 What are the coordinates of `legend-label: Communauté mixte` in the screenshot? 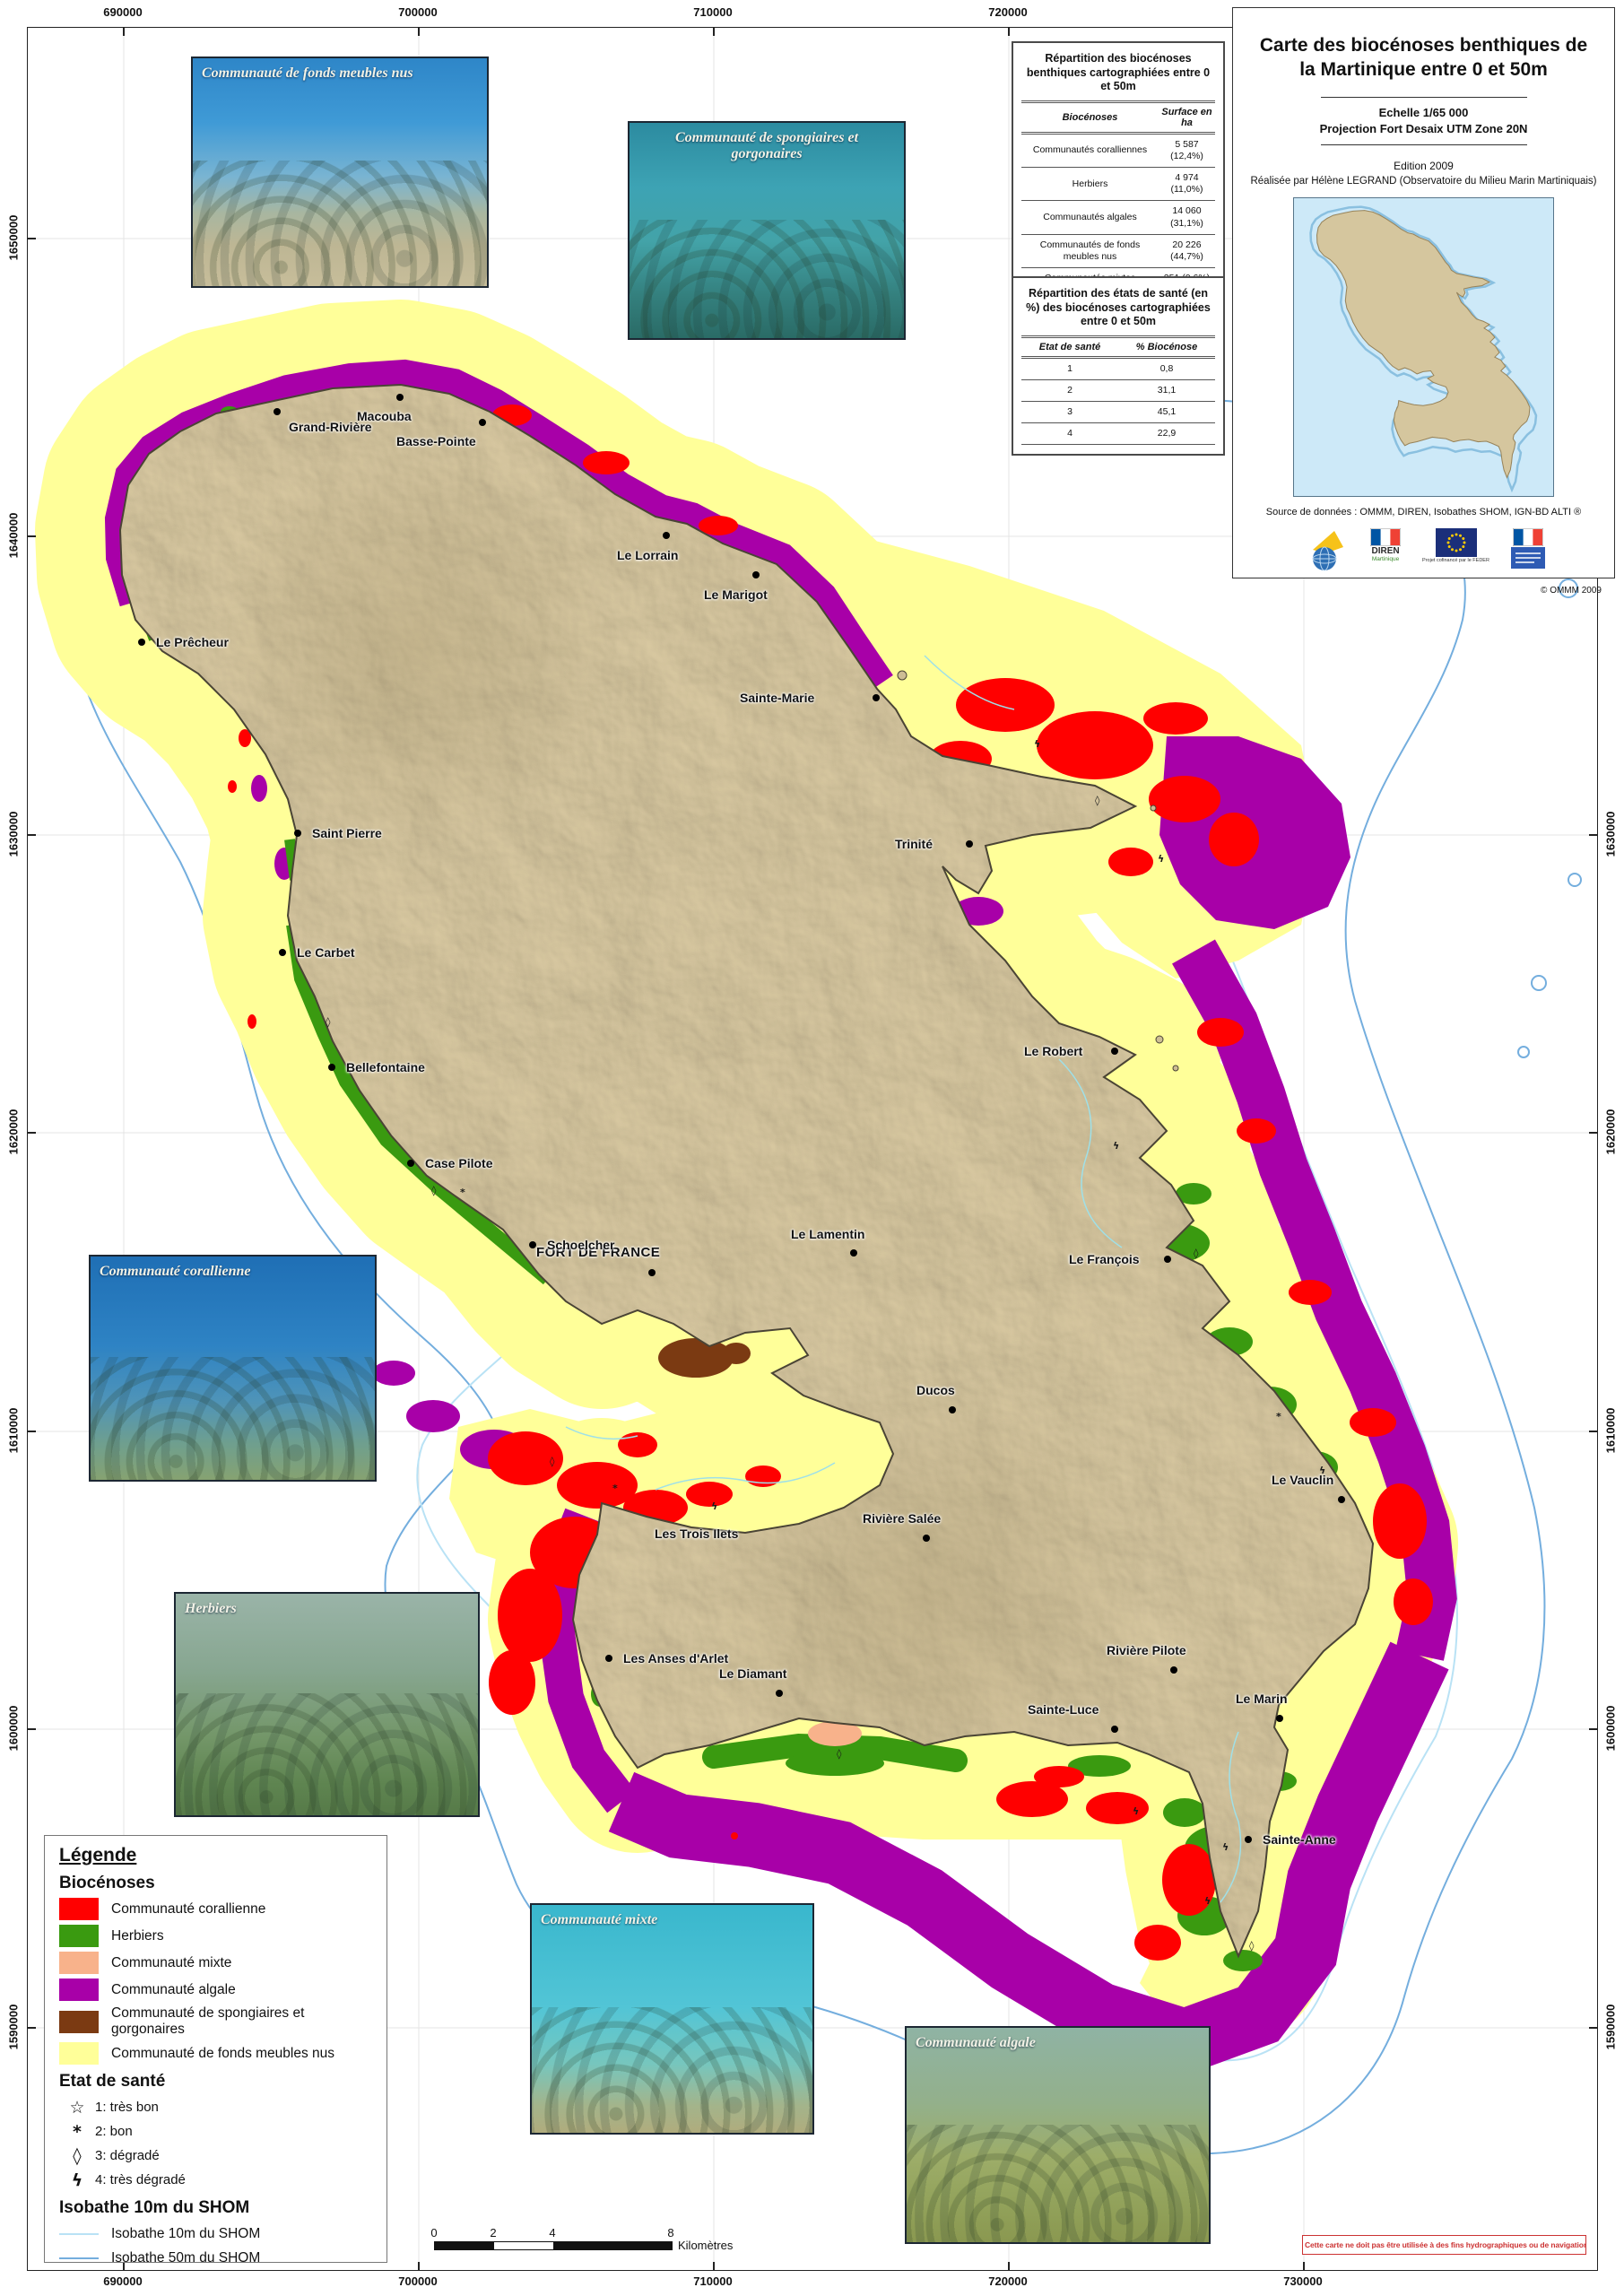 It's located at (171, 1962).